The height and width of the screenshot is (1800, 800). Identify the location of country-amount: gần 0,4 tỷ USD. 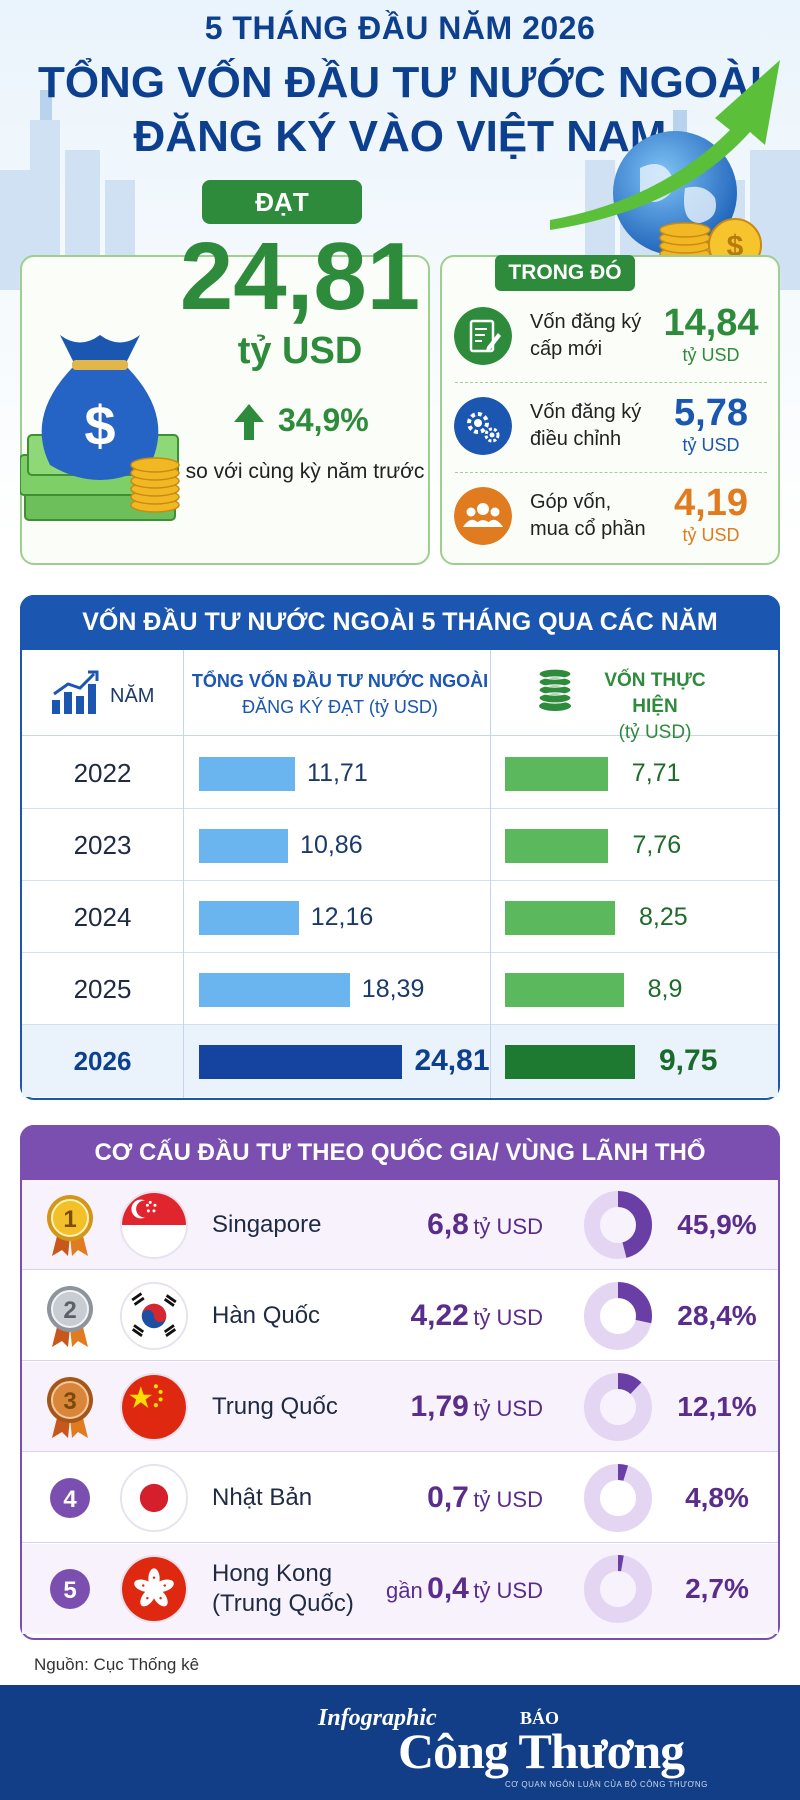
(464, 1588).